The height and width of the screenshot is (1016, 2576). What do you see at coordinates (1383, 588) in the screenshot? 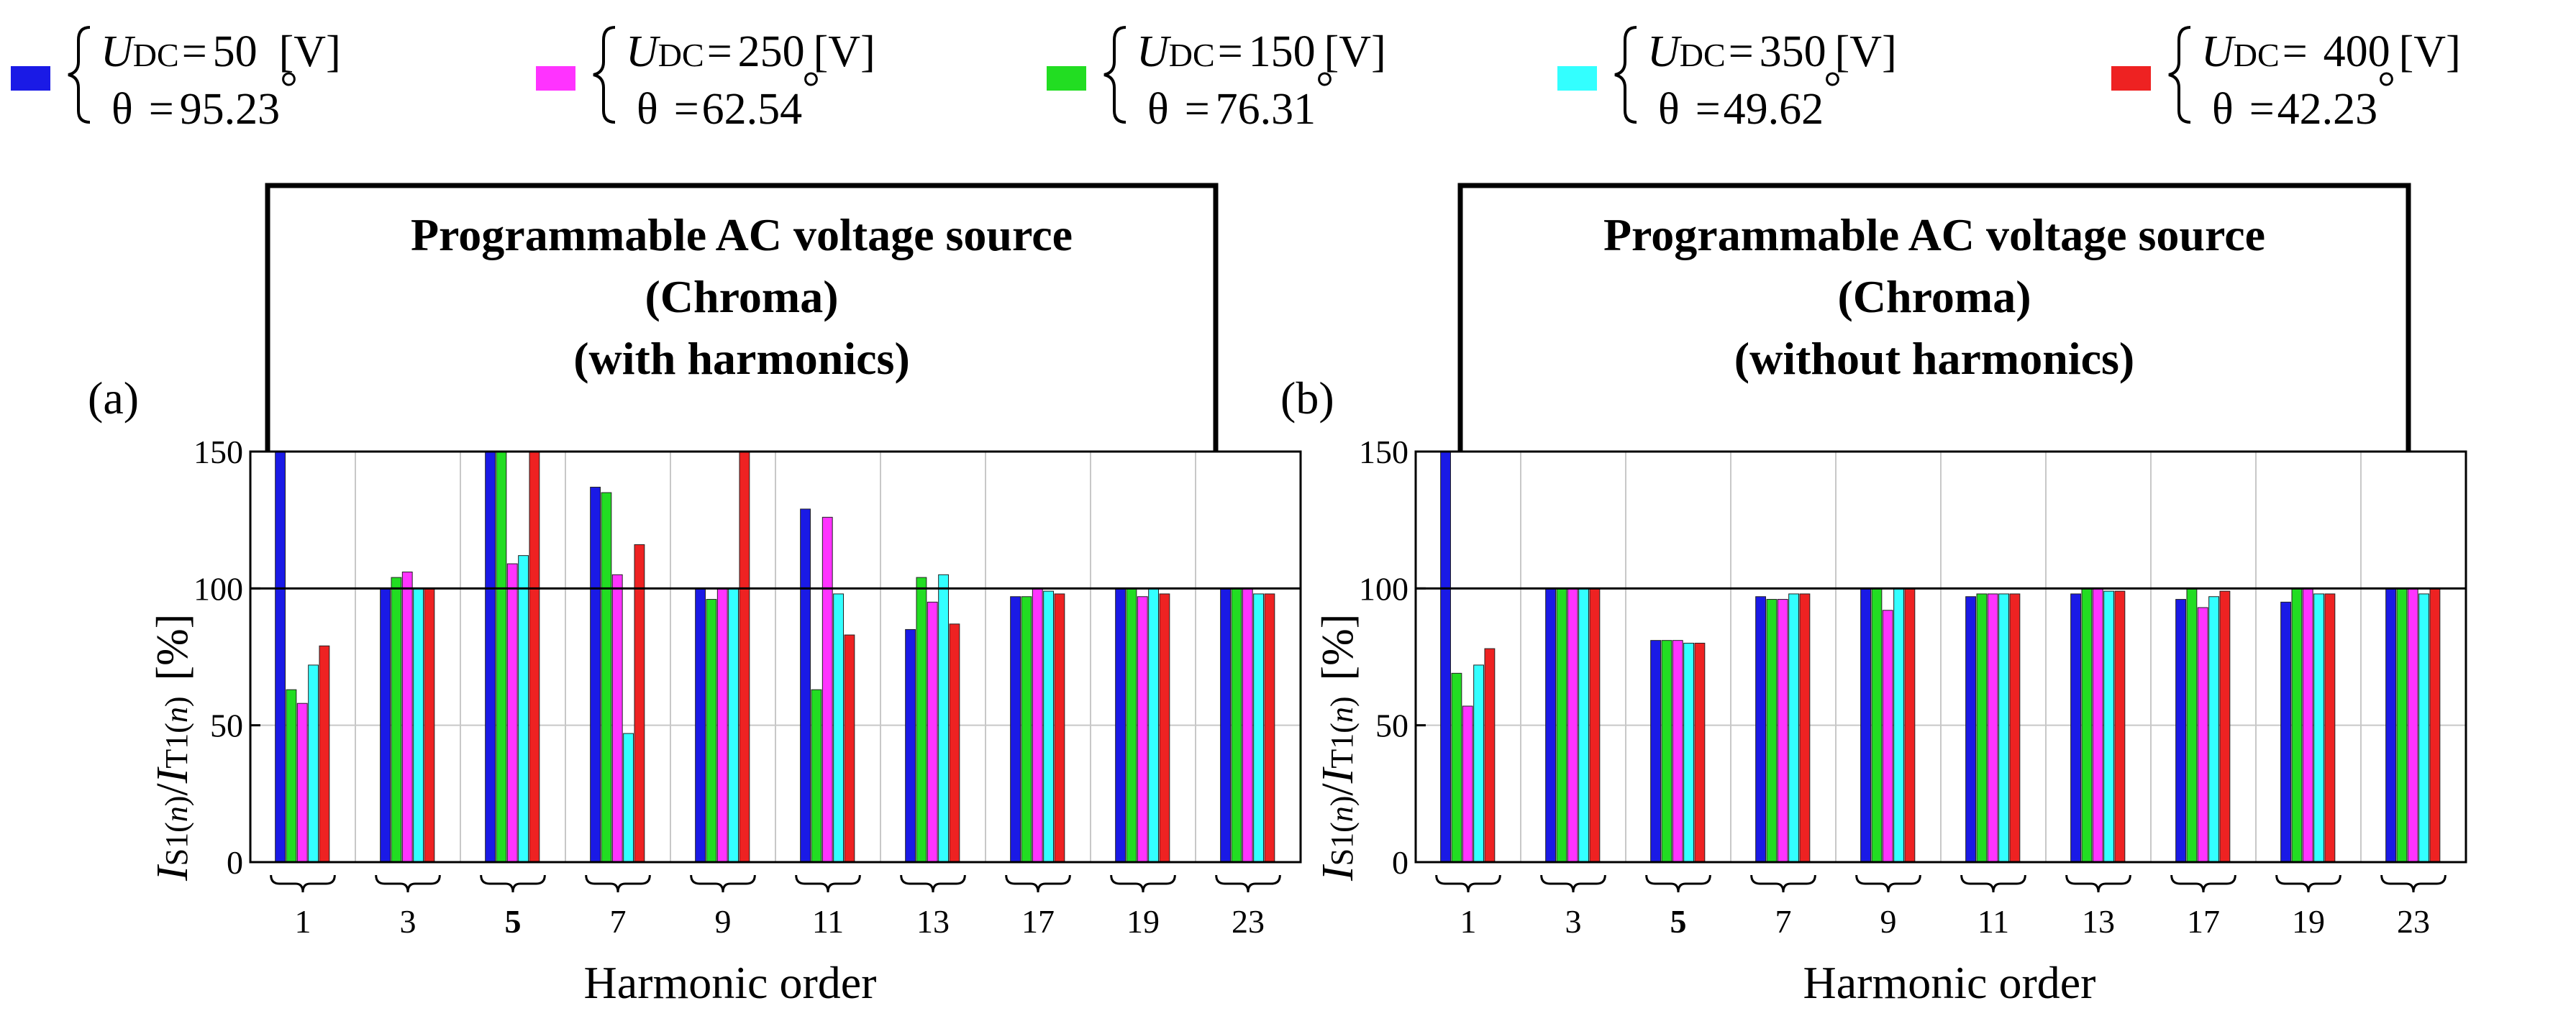
I see `y-tick-label: 100` at bounding box center [1383, 588].